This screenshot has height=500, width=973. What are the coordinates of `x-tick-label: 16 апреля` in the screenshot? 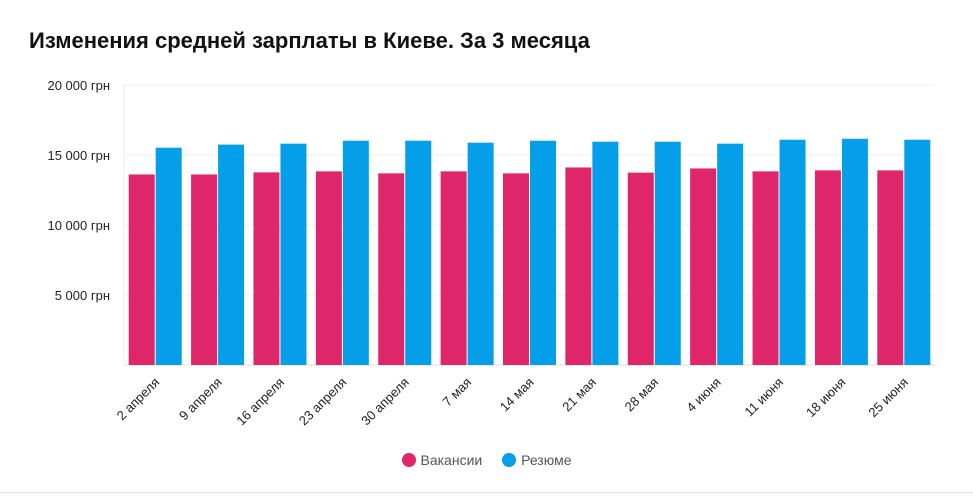 It's located at (260, 402).